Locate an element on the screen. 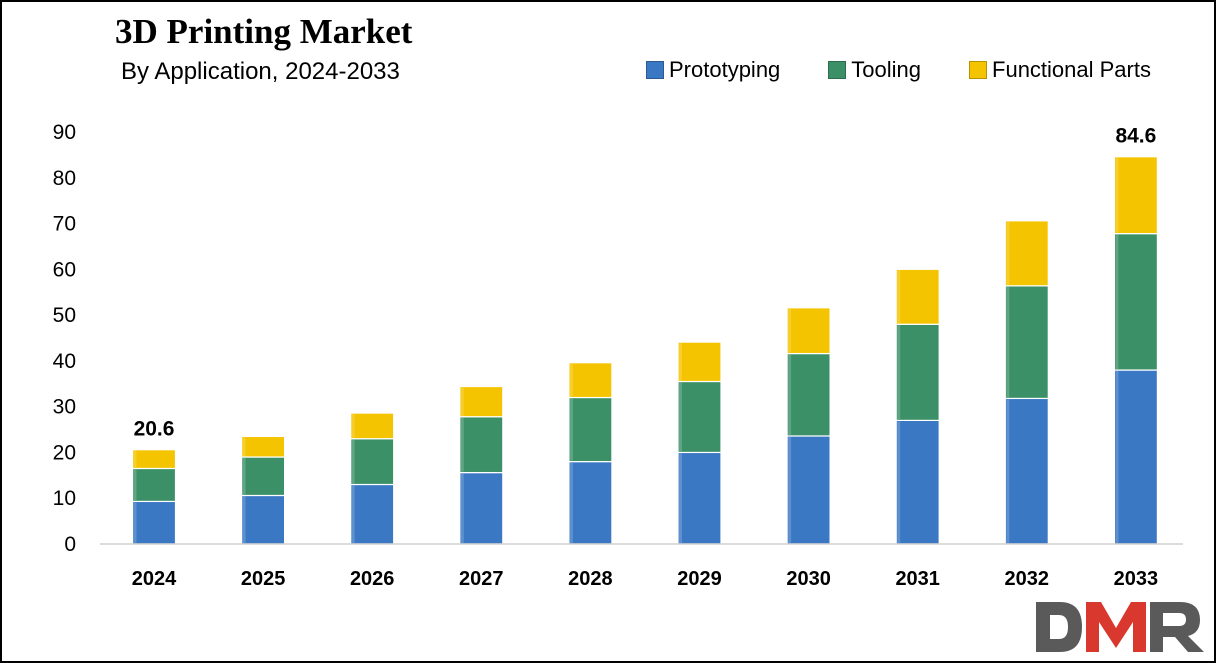 The image size is (1216, 663). chart-subtitle: By Application, 2024-2033 is located at coordinates (260, 71).